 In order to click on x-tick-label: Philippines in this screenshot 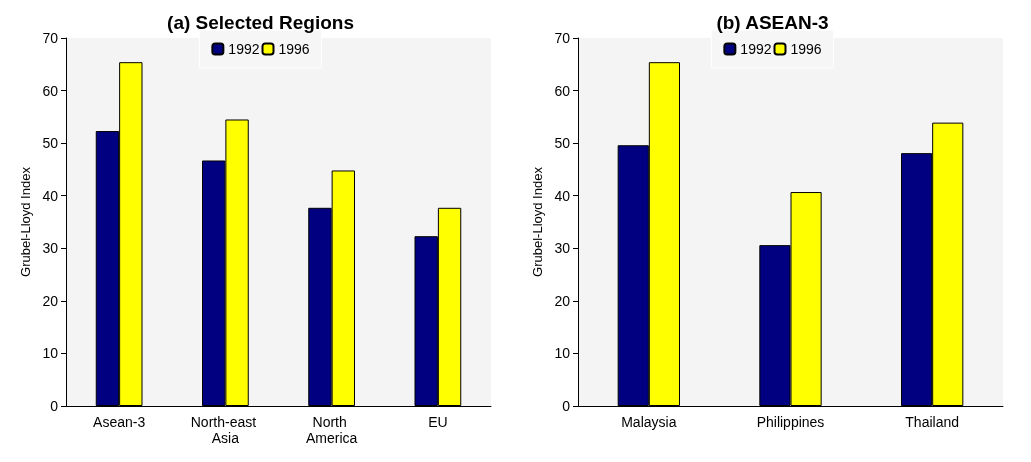, I will do `click(790, 422)`.